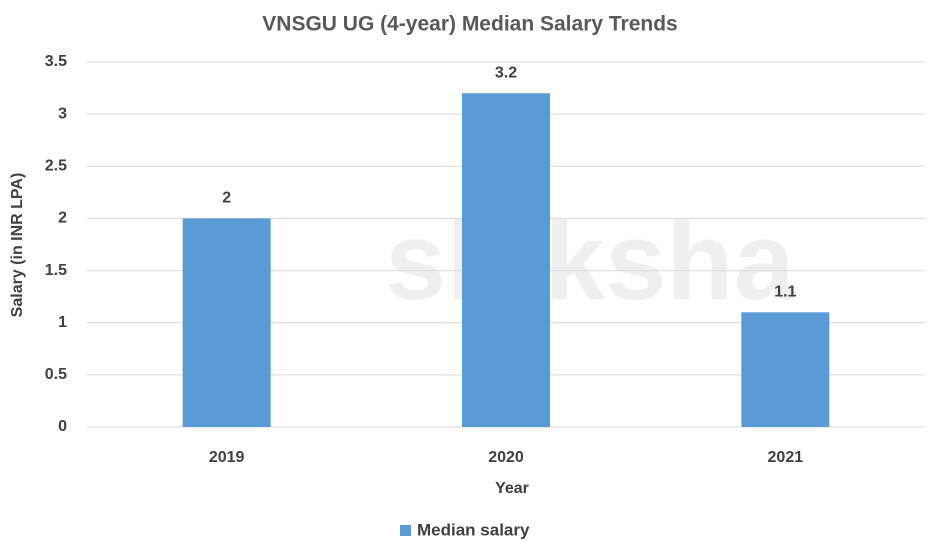  I want to click on y-tick-label: 0, so click(62, 426).